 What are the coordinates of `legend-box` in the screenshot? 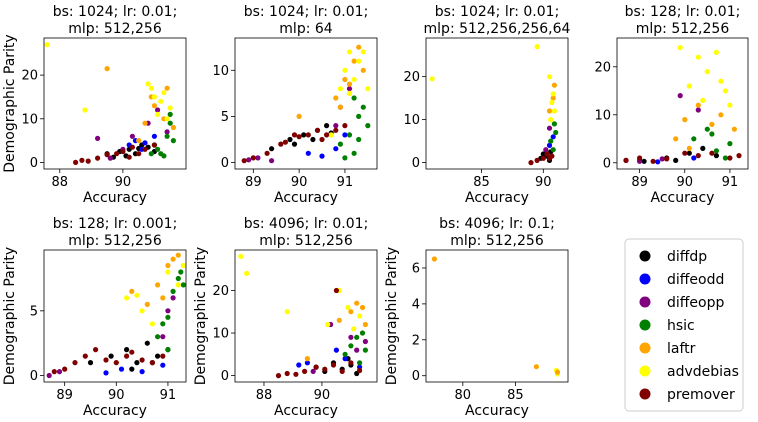 It's located at (684, 325).